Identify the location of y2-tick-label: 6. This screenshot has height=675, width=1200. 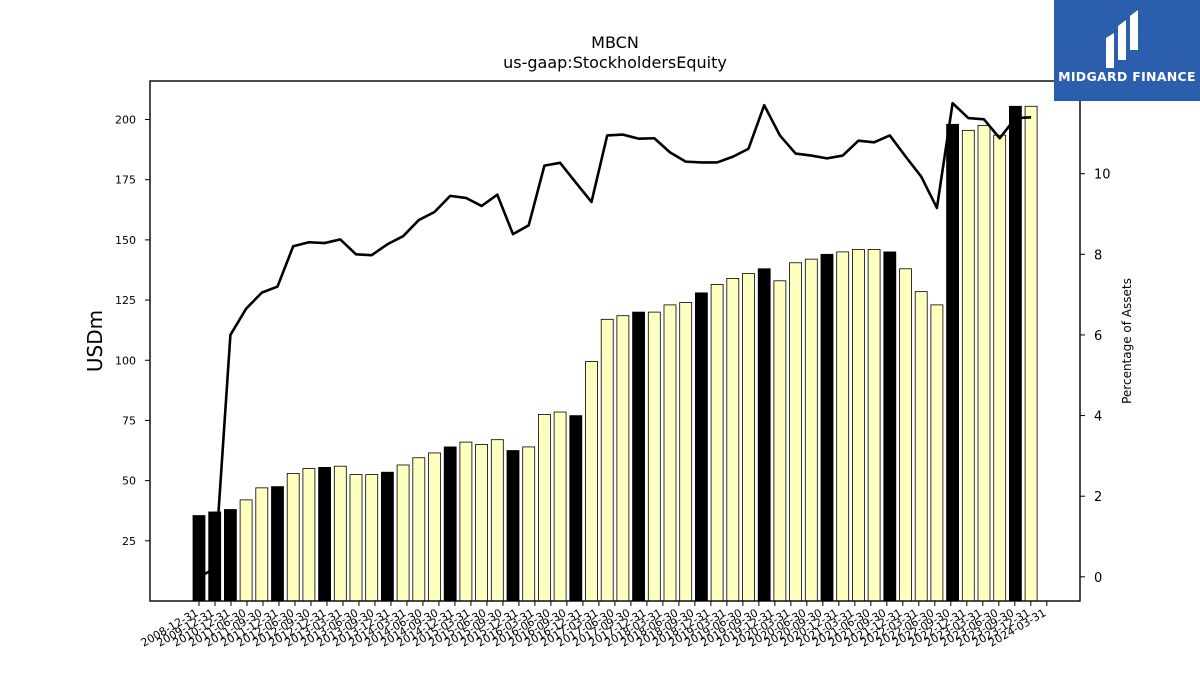
(1098, 336).